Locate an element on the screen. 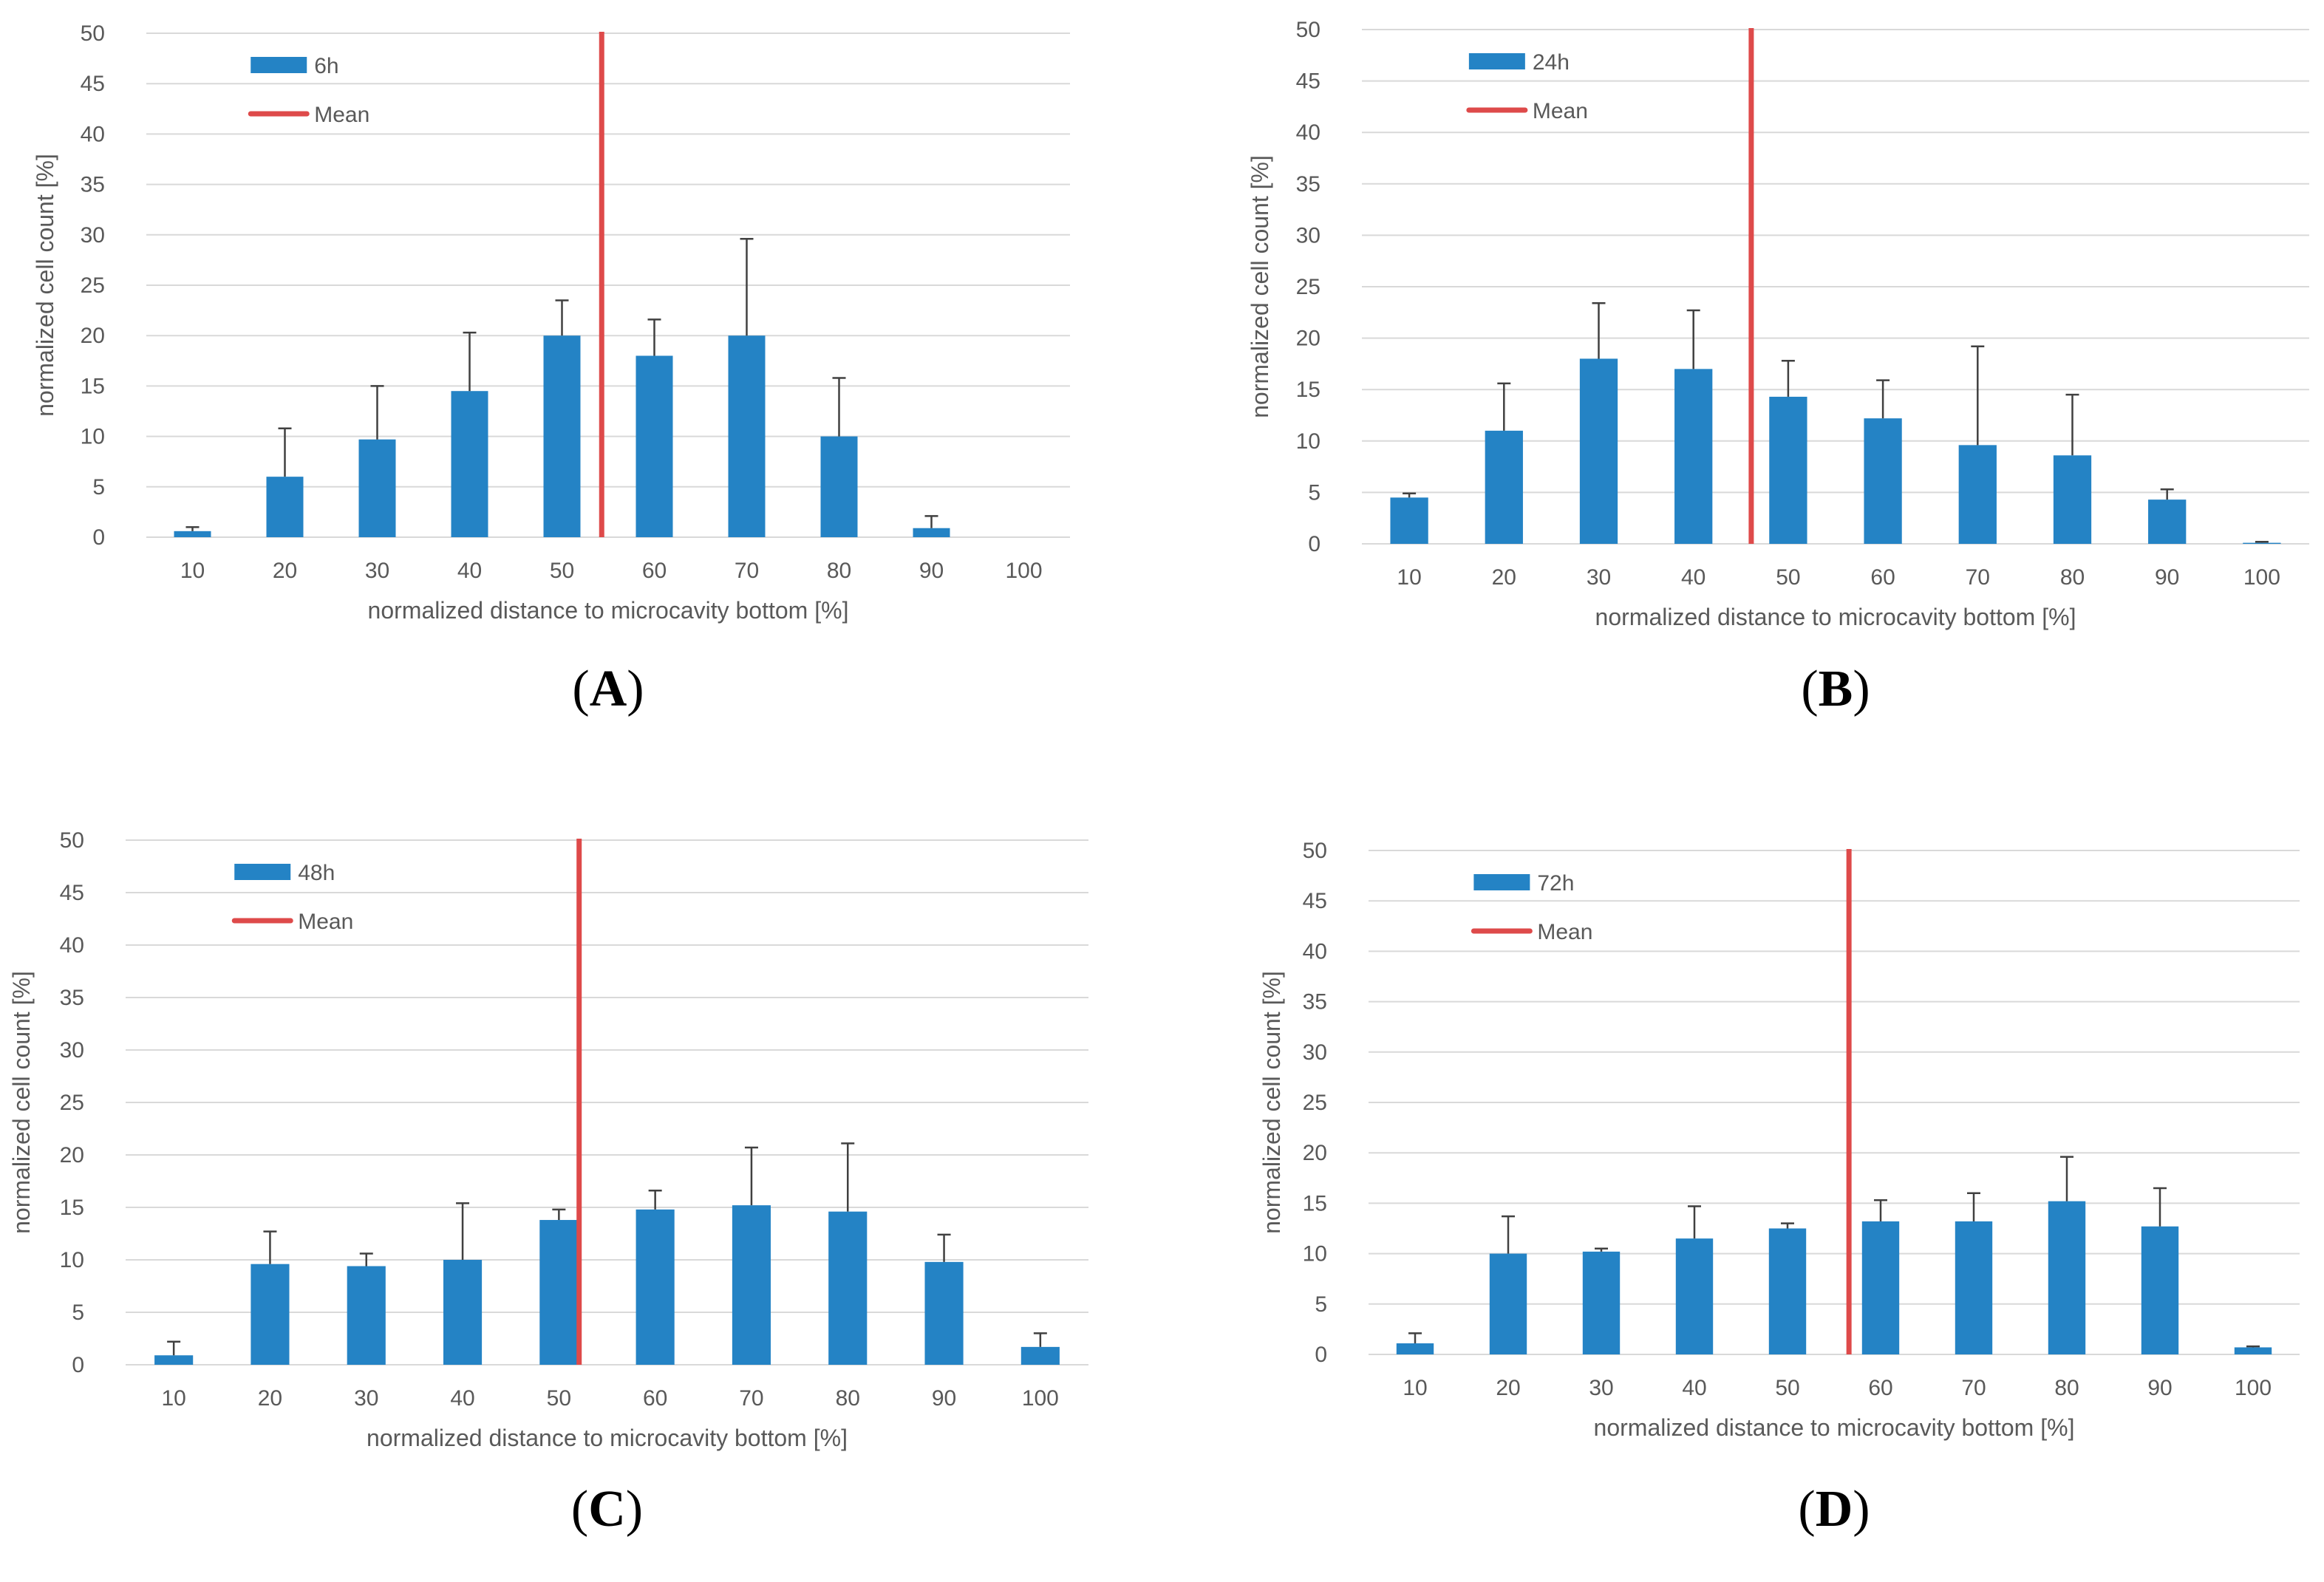  legend-label-series: 24h is located at coordinates (1551, 62).